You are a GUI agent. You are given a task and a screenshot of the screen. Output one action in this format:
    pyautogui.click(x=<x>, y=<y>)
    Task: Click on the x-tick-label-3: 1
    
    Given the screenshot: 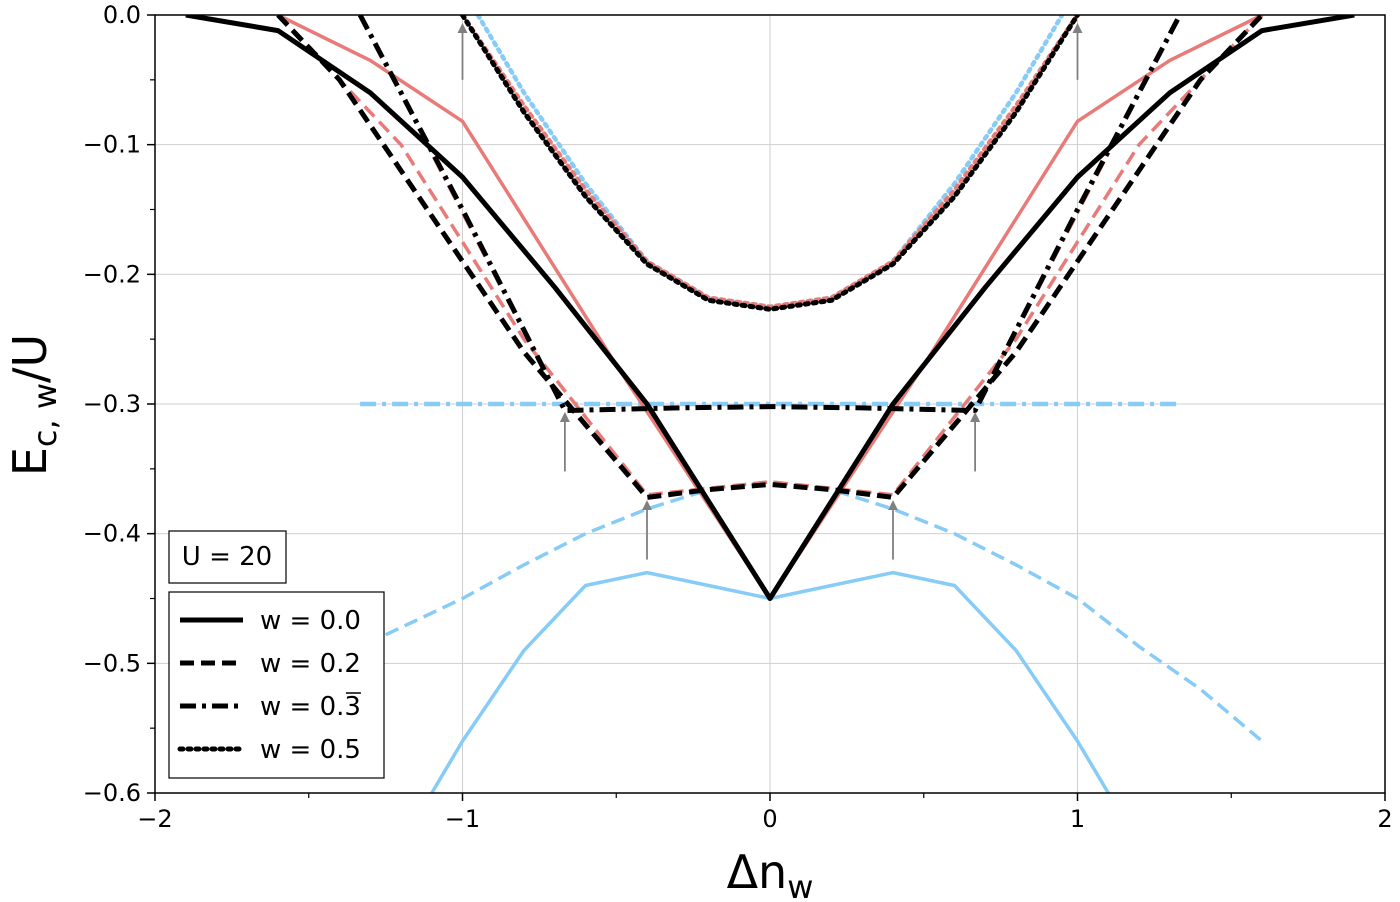 What is the action you would take?
    pyautogui.click(x=1077, y=819)
    